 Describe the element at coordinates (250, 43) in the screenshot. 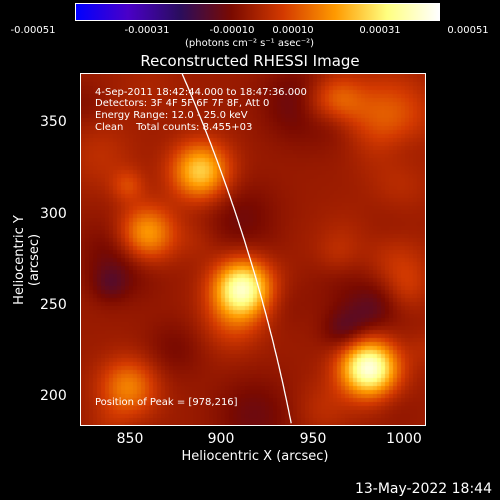

I see `colorbar-units: (photons cm⁻² s⁻¹ asec⁻²)` at that location.